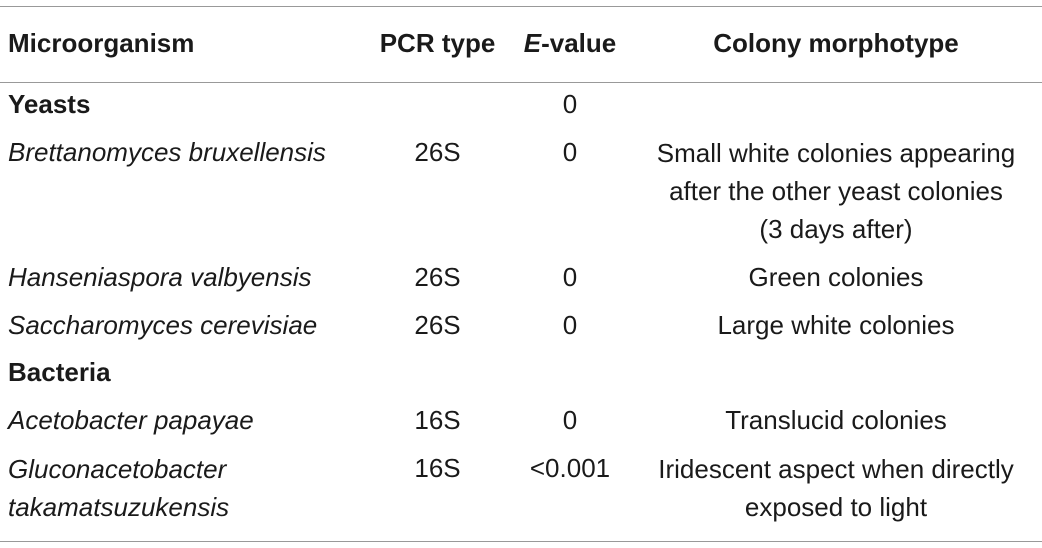 Image resolution: width=1042 pixels, height=548 pixels. I want to click on bottom-rule, so click(521, 541).